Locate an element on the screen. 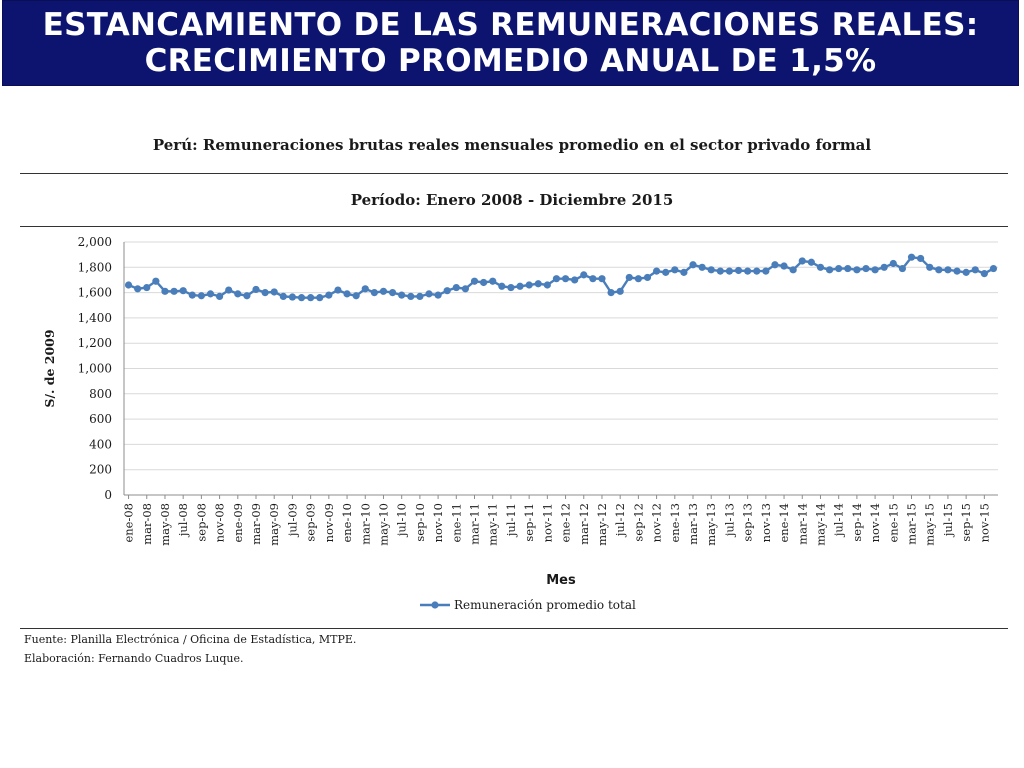 This screenshot has width=1024, height=768. x-tick-label: ene-09 is located at coordinates (238, 523).